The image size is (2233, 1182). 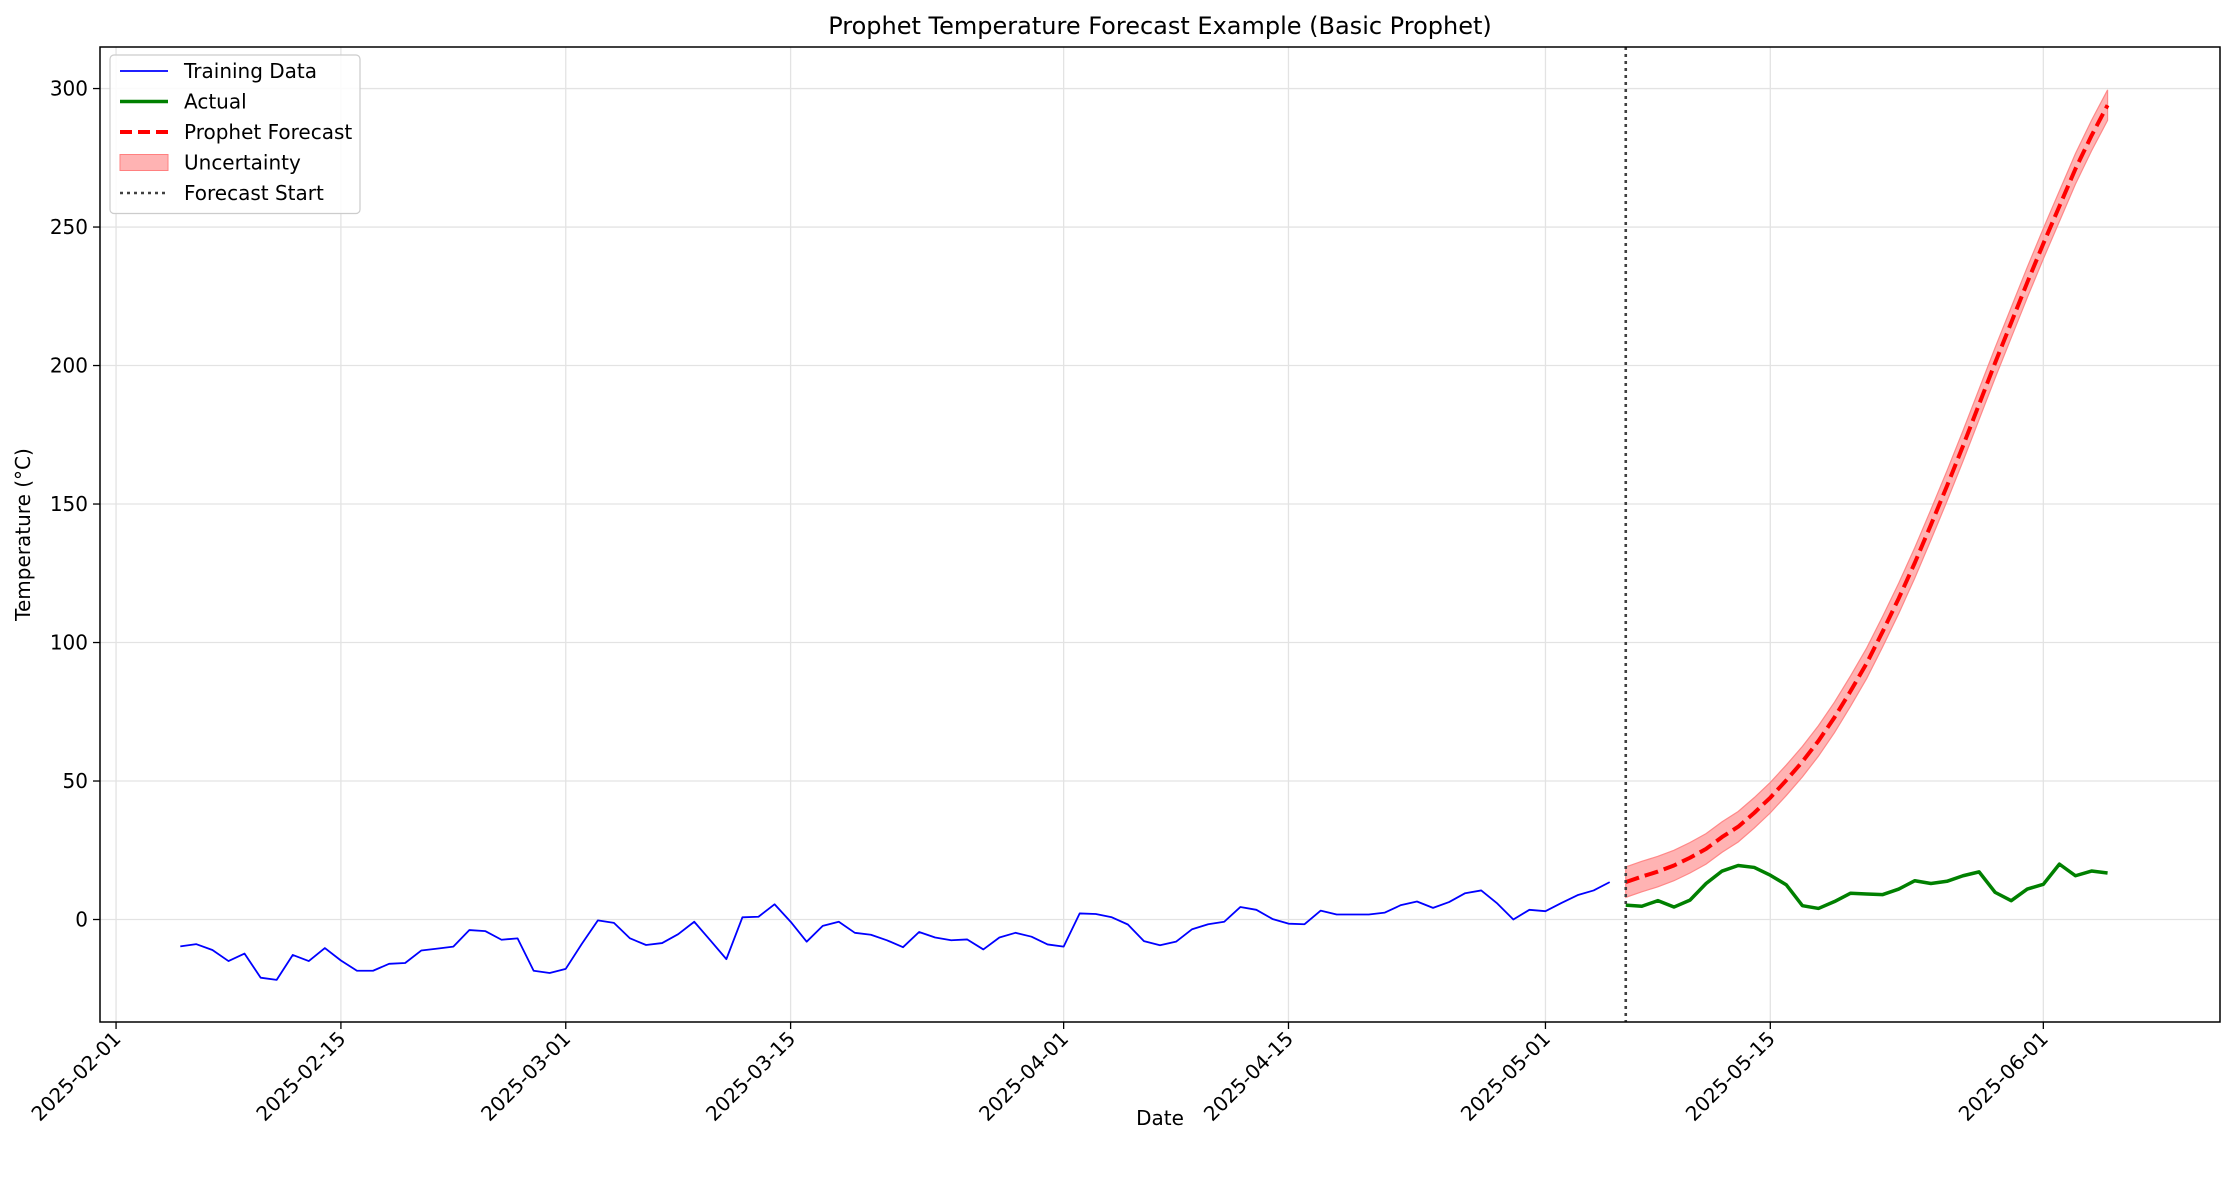 What do you see at coordinates (81, 920) in the screenshot?
I see `y-tick-label: 0` at bounding box center [81, 920].